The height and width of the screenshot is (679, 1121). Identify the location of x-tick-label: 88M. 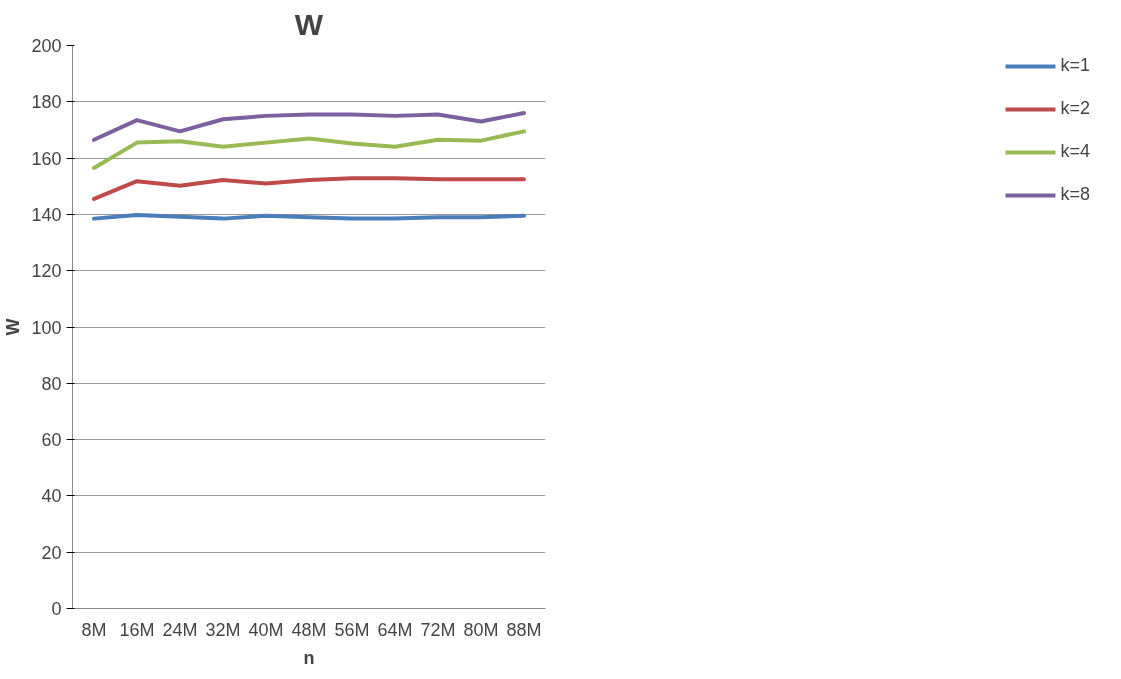
(524, 629).